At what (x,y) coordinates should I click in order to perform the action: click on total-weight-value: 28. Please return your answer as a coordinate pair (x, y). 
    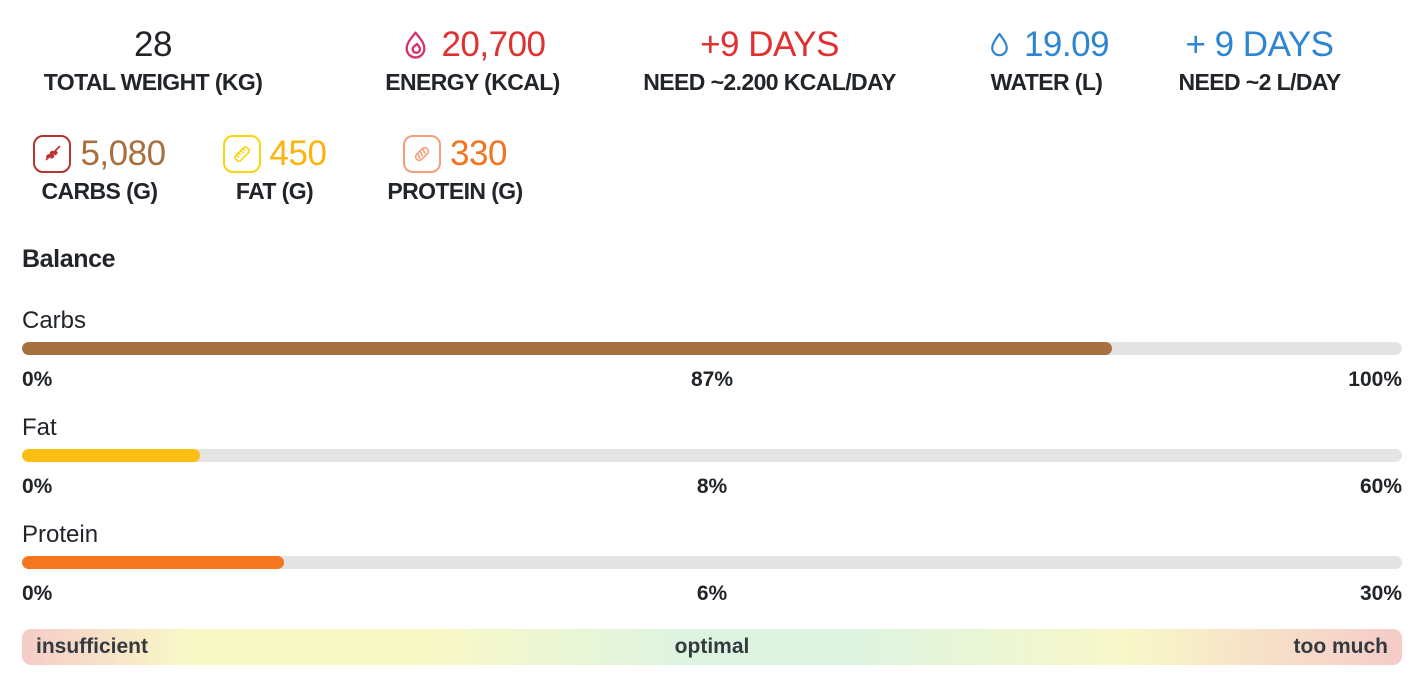
    Looking at the image, I should click on (153, 44).